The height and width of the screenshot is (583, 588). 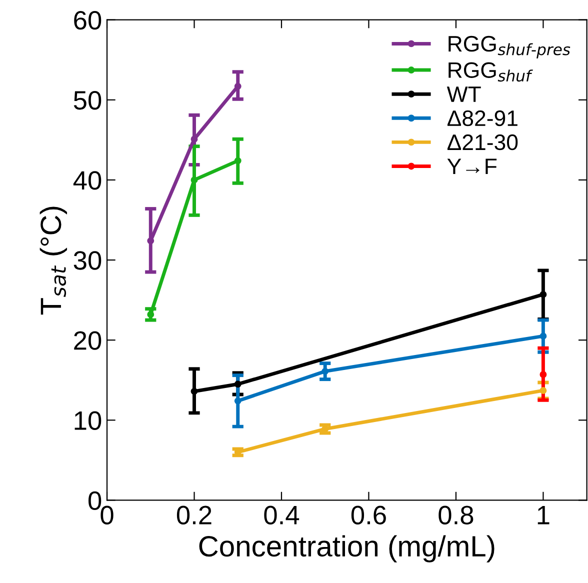 I want to click on x-tick-label: 0.6, so click(x=368, y=515).